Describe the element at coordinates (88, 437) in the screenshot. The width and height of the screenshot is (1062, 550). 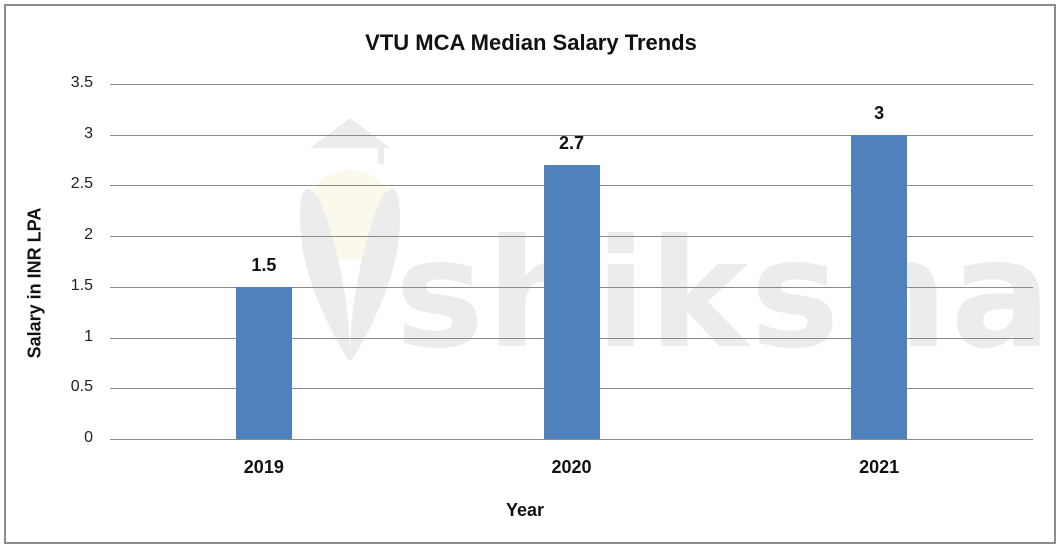
I see `y-tick-label: 0` at that location.